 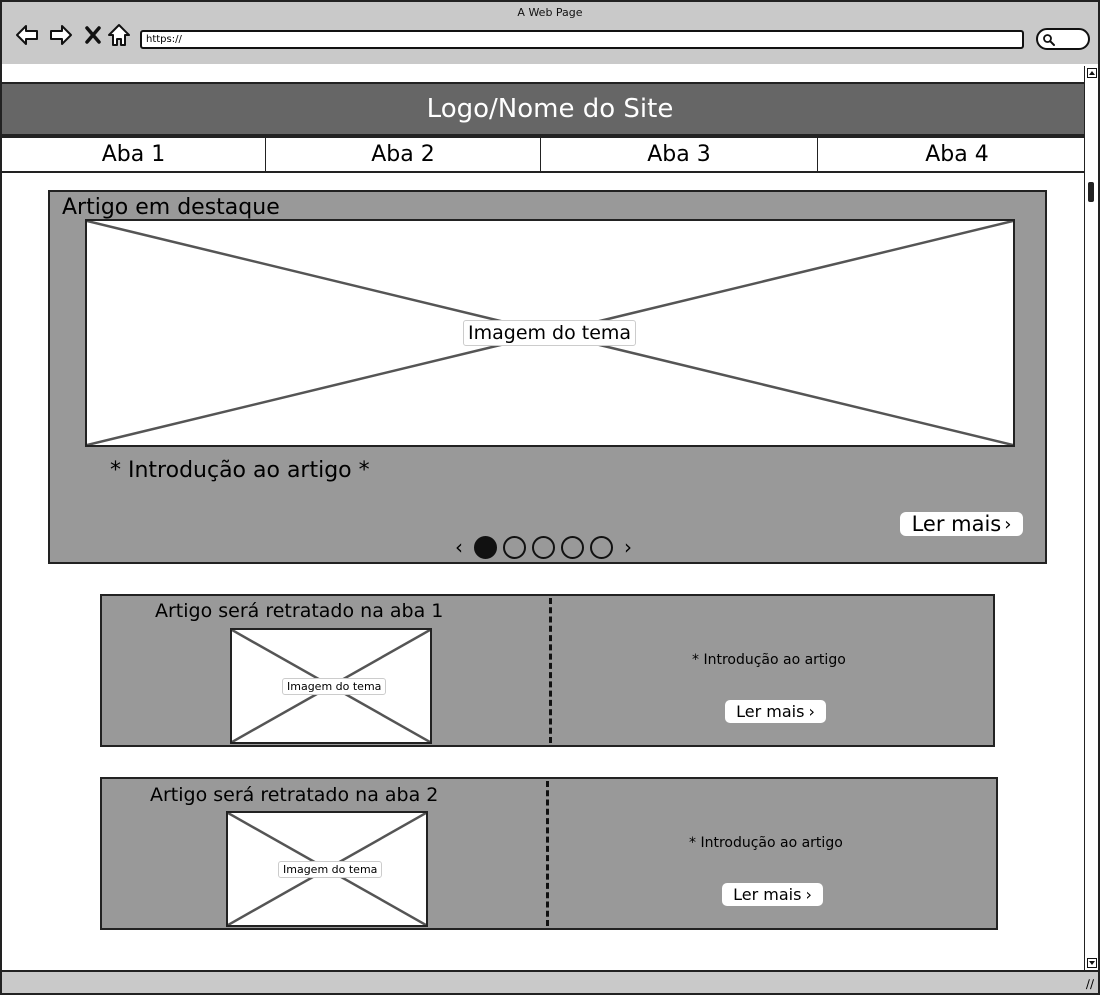 What do you see at coordinates (27, 35) in the screenshot?
I see `back-arrow-icon` at bounding box center [27, 35].